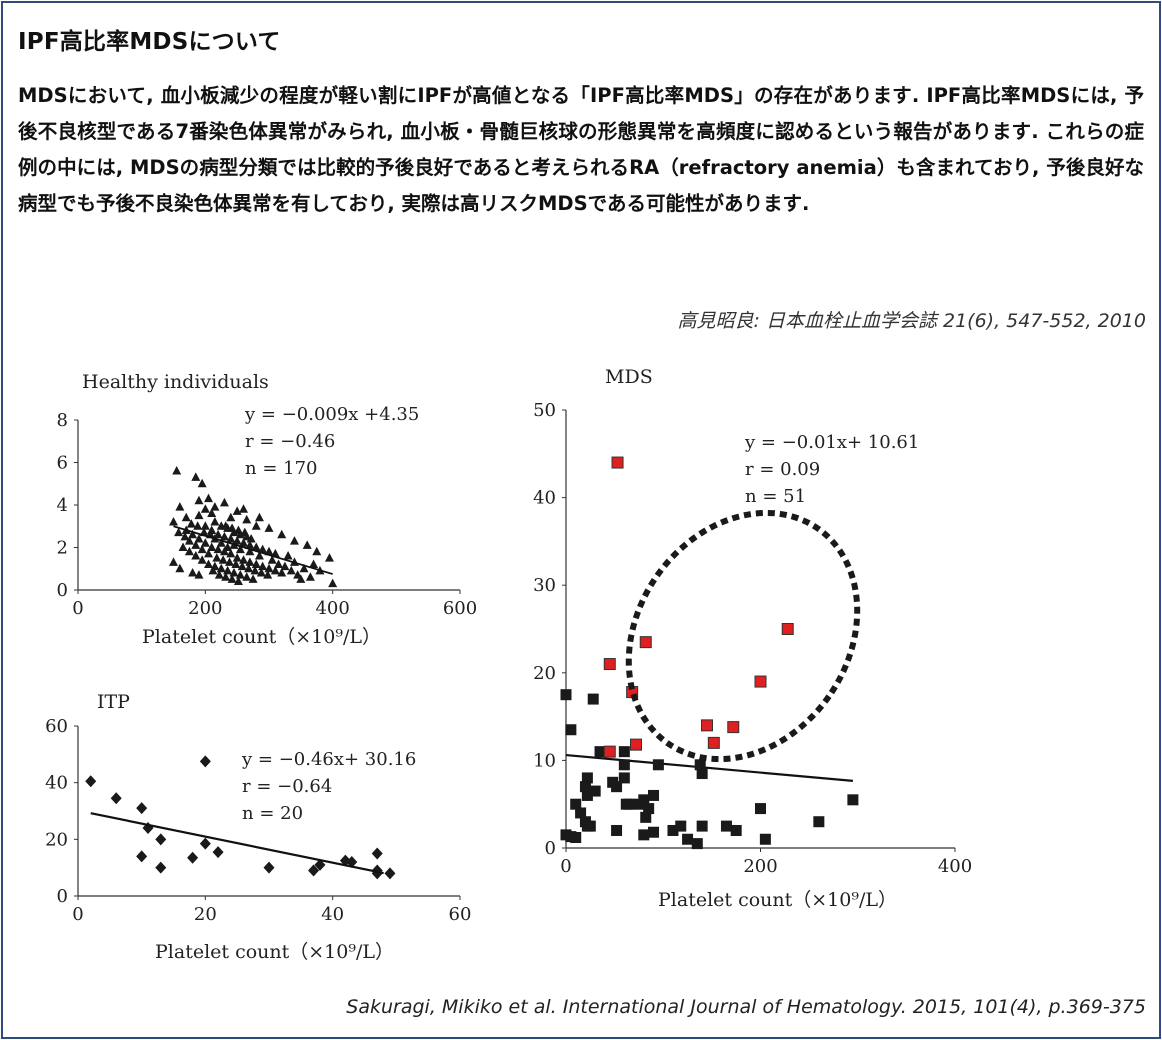 The height and width of the screenshot is (1040, 1162). What do you see at coordinates (56, 726) in the screenshot?
I see `chart-itp-ytick-label: 60` at bounding box center [56, 726].